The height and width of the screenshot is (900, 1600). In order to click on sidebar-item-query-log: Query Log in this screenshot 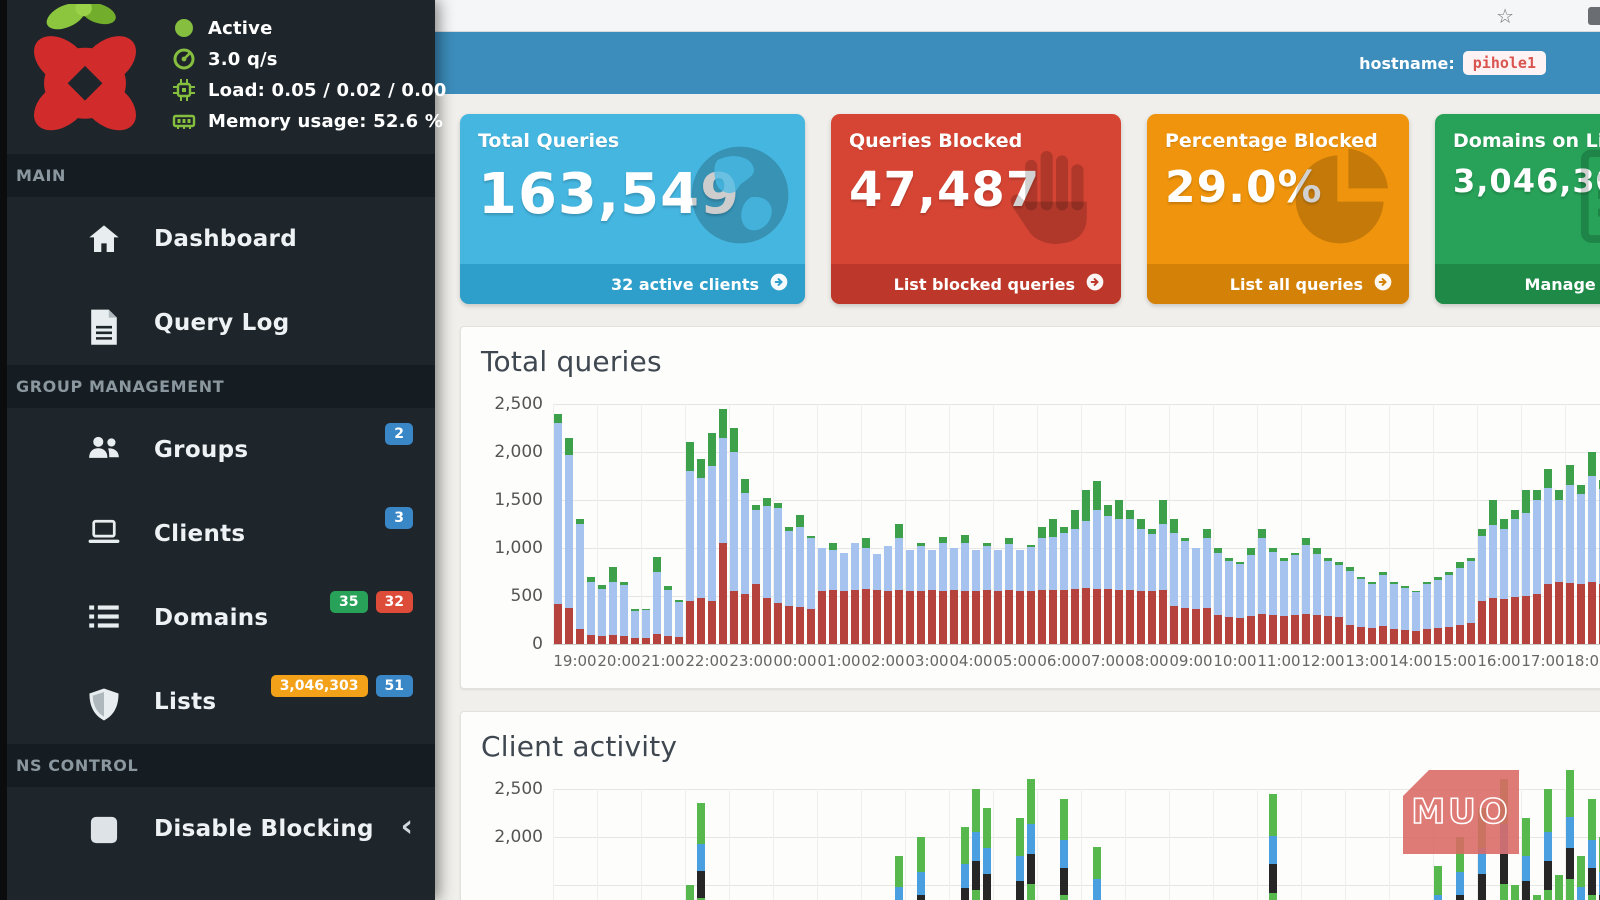, I will do `click(217, 323)`.